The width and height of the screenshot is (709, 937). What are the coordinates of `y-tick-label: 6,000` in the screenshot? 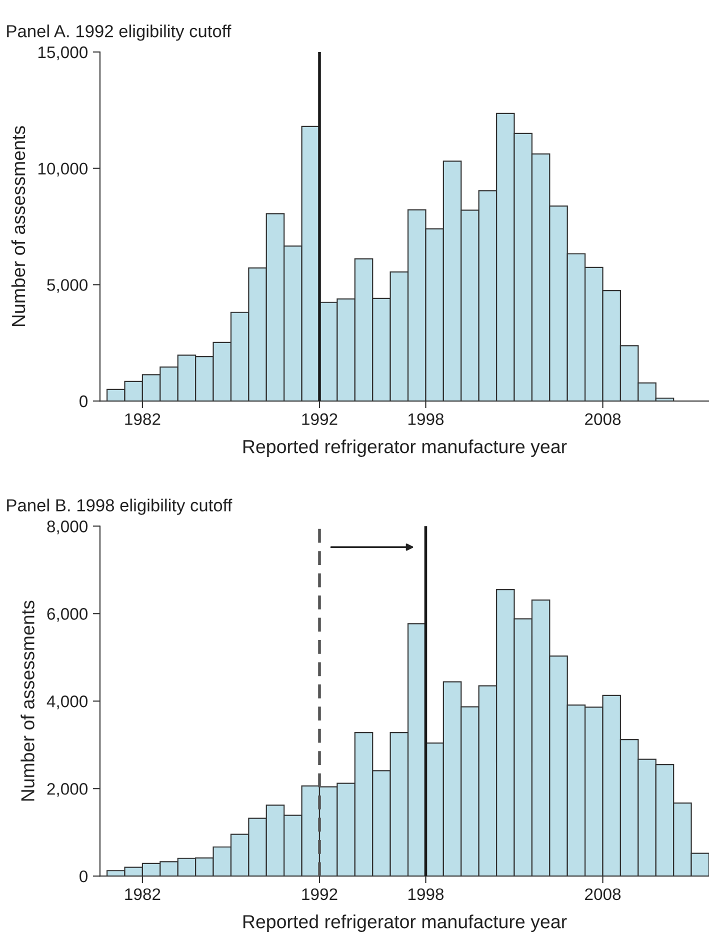 It's located at (67, 615).